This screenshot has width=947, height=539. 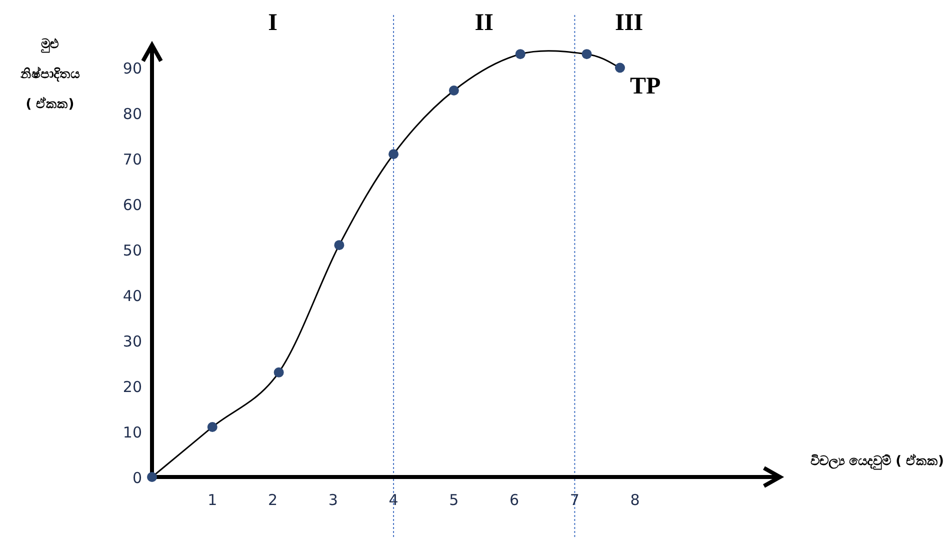 I want to click on annotation: TP, so click(x=645, y=87).